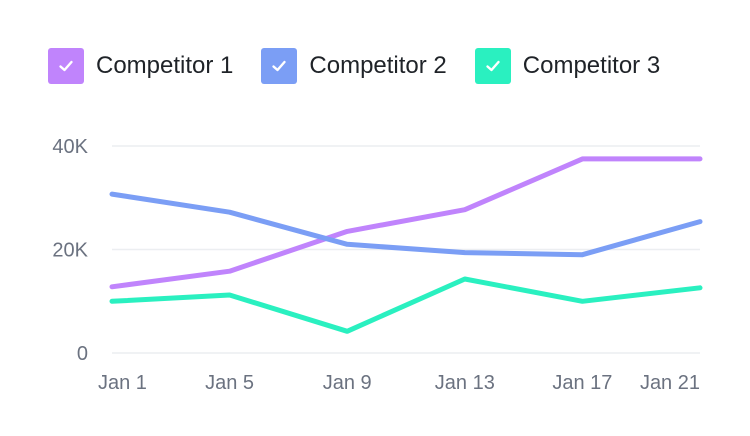  I want to click on legend-item-competitor-3: Competitor 3, so click(567, 66).